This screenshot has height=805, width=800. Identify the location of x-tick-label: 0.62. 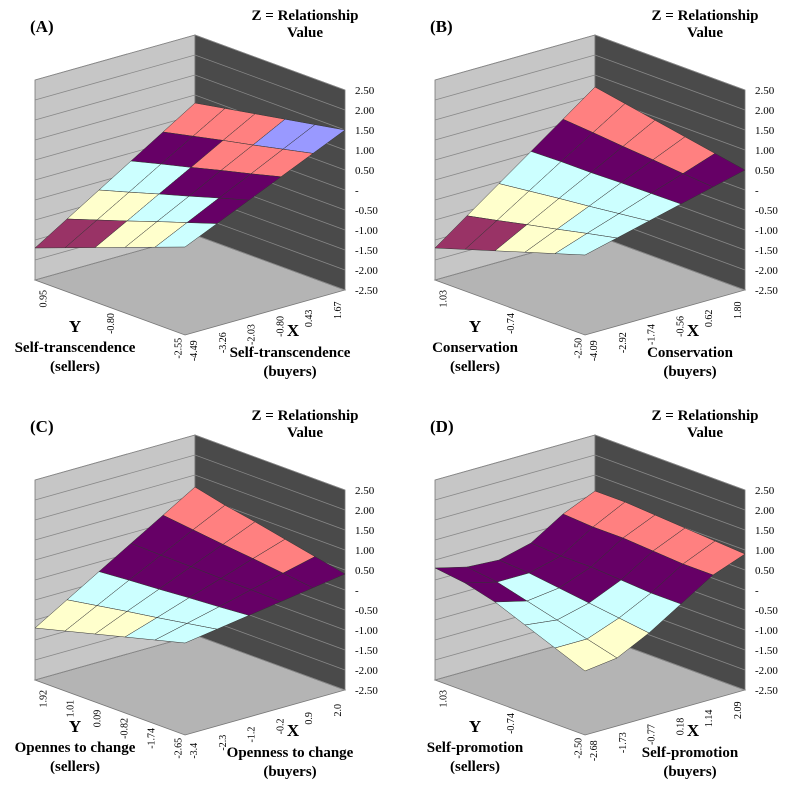
(709, 319).